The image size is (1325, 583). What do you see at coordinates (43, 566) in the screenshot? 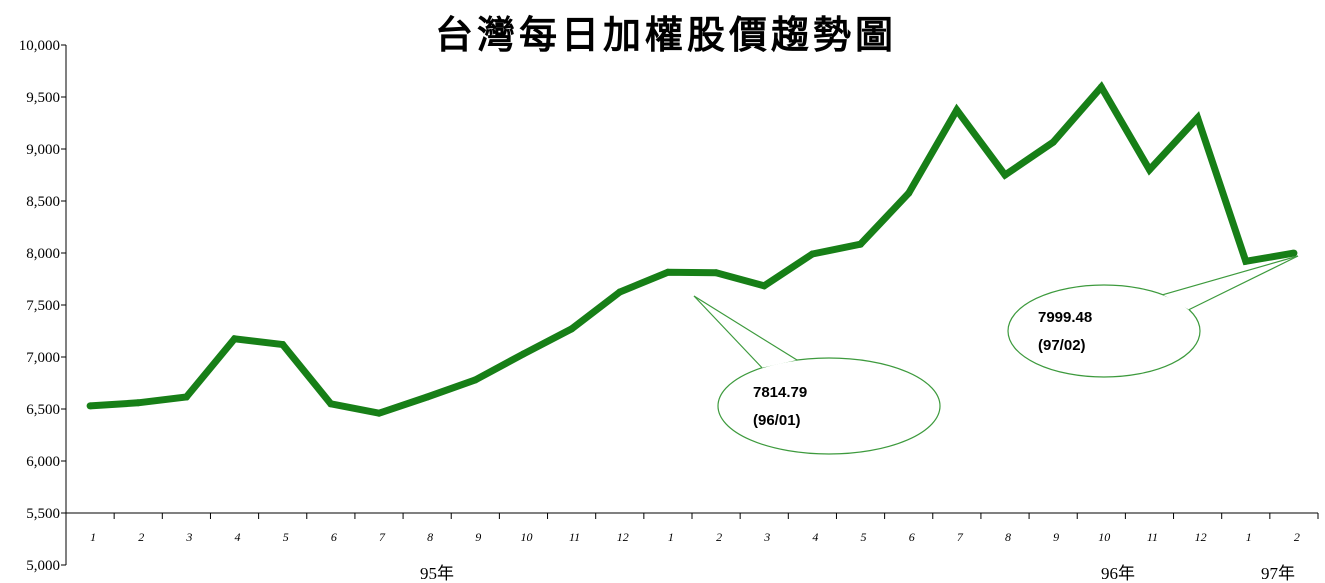
I see `y-tick-label: 5,000` at bounding box center [43, 566].